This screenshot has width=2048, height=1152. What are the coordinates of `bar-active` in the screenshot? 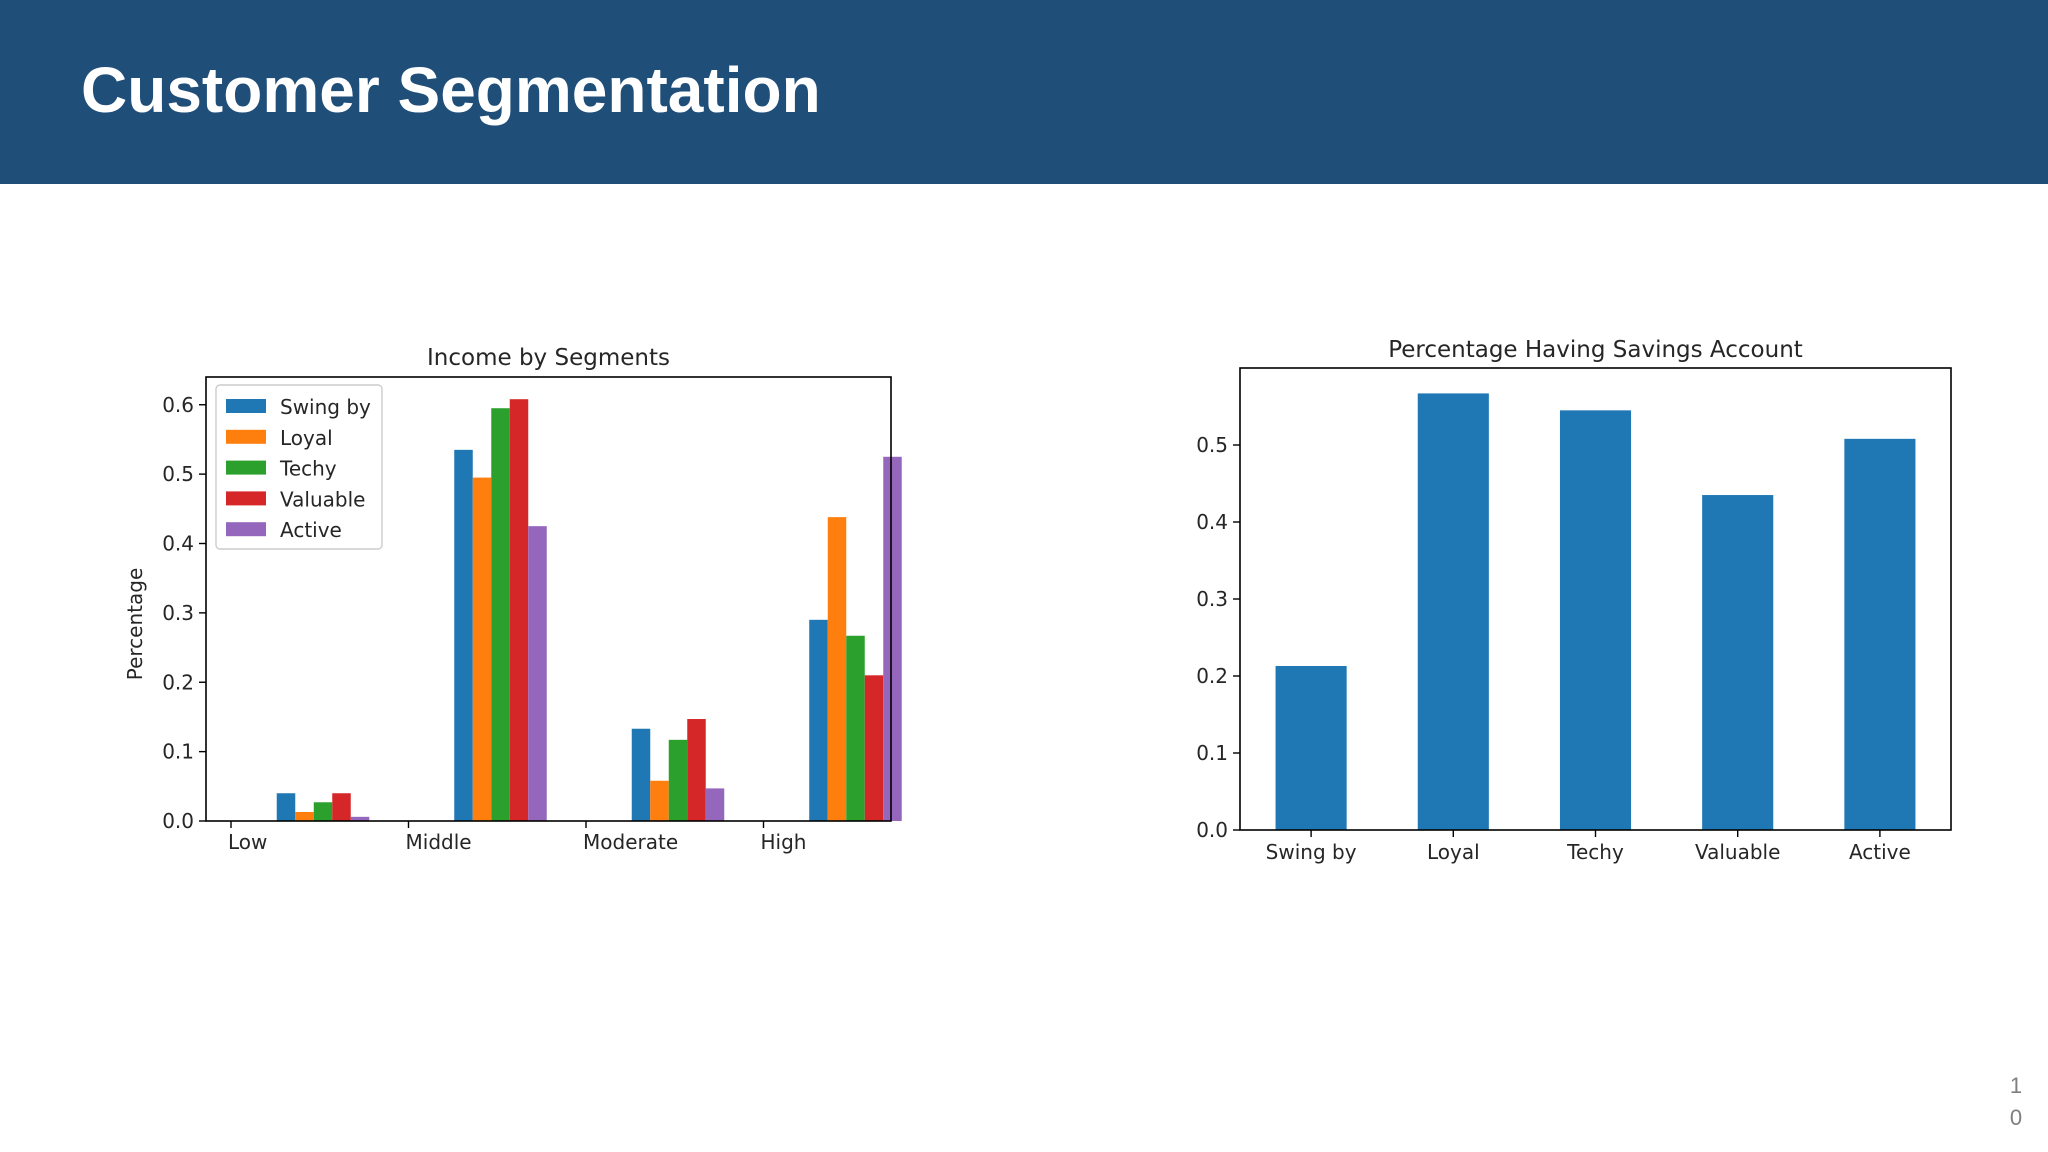 It's located at (1880, 634).